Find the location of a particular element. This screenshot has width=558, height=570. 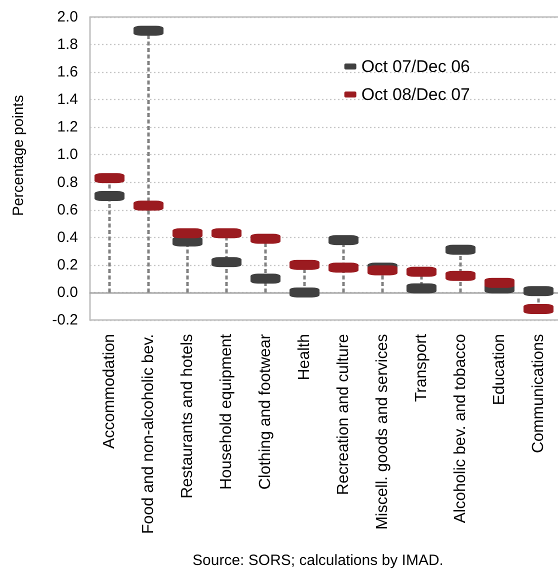

x-tick-label: Restaurants and hotels is located at coordinates (187, 416).